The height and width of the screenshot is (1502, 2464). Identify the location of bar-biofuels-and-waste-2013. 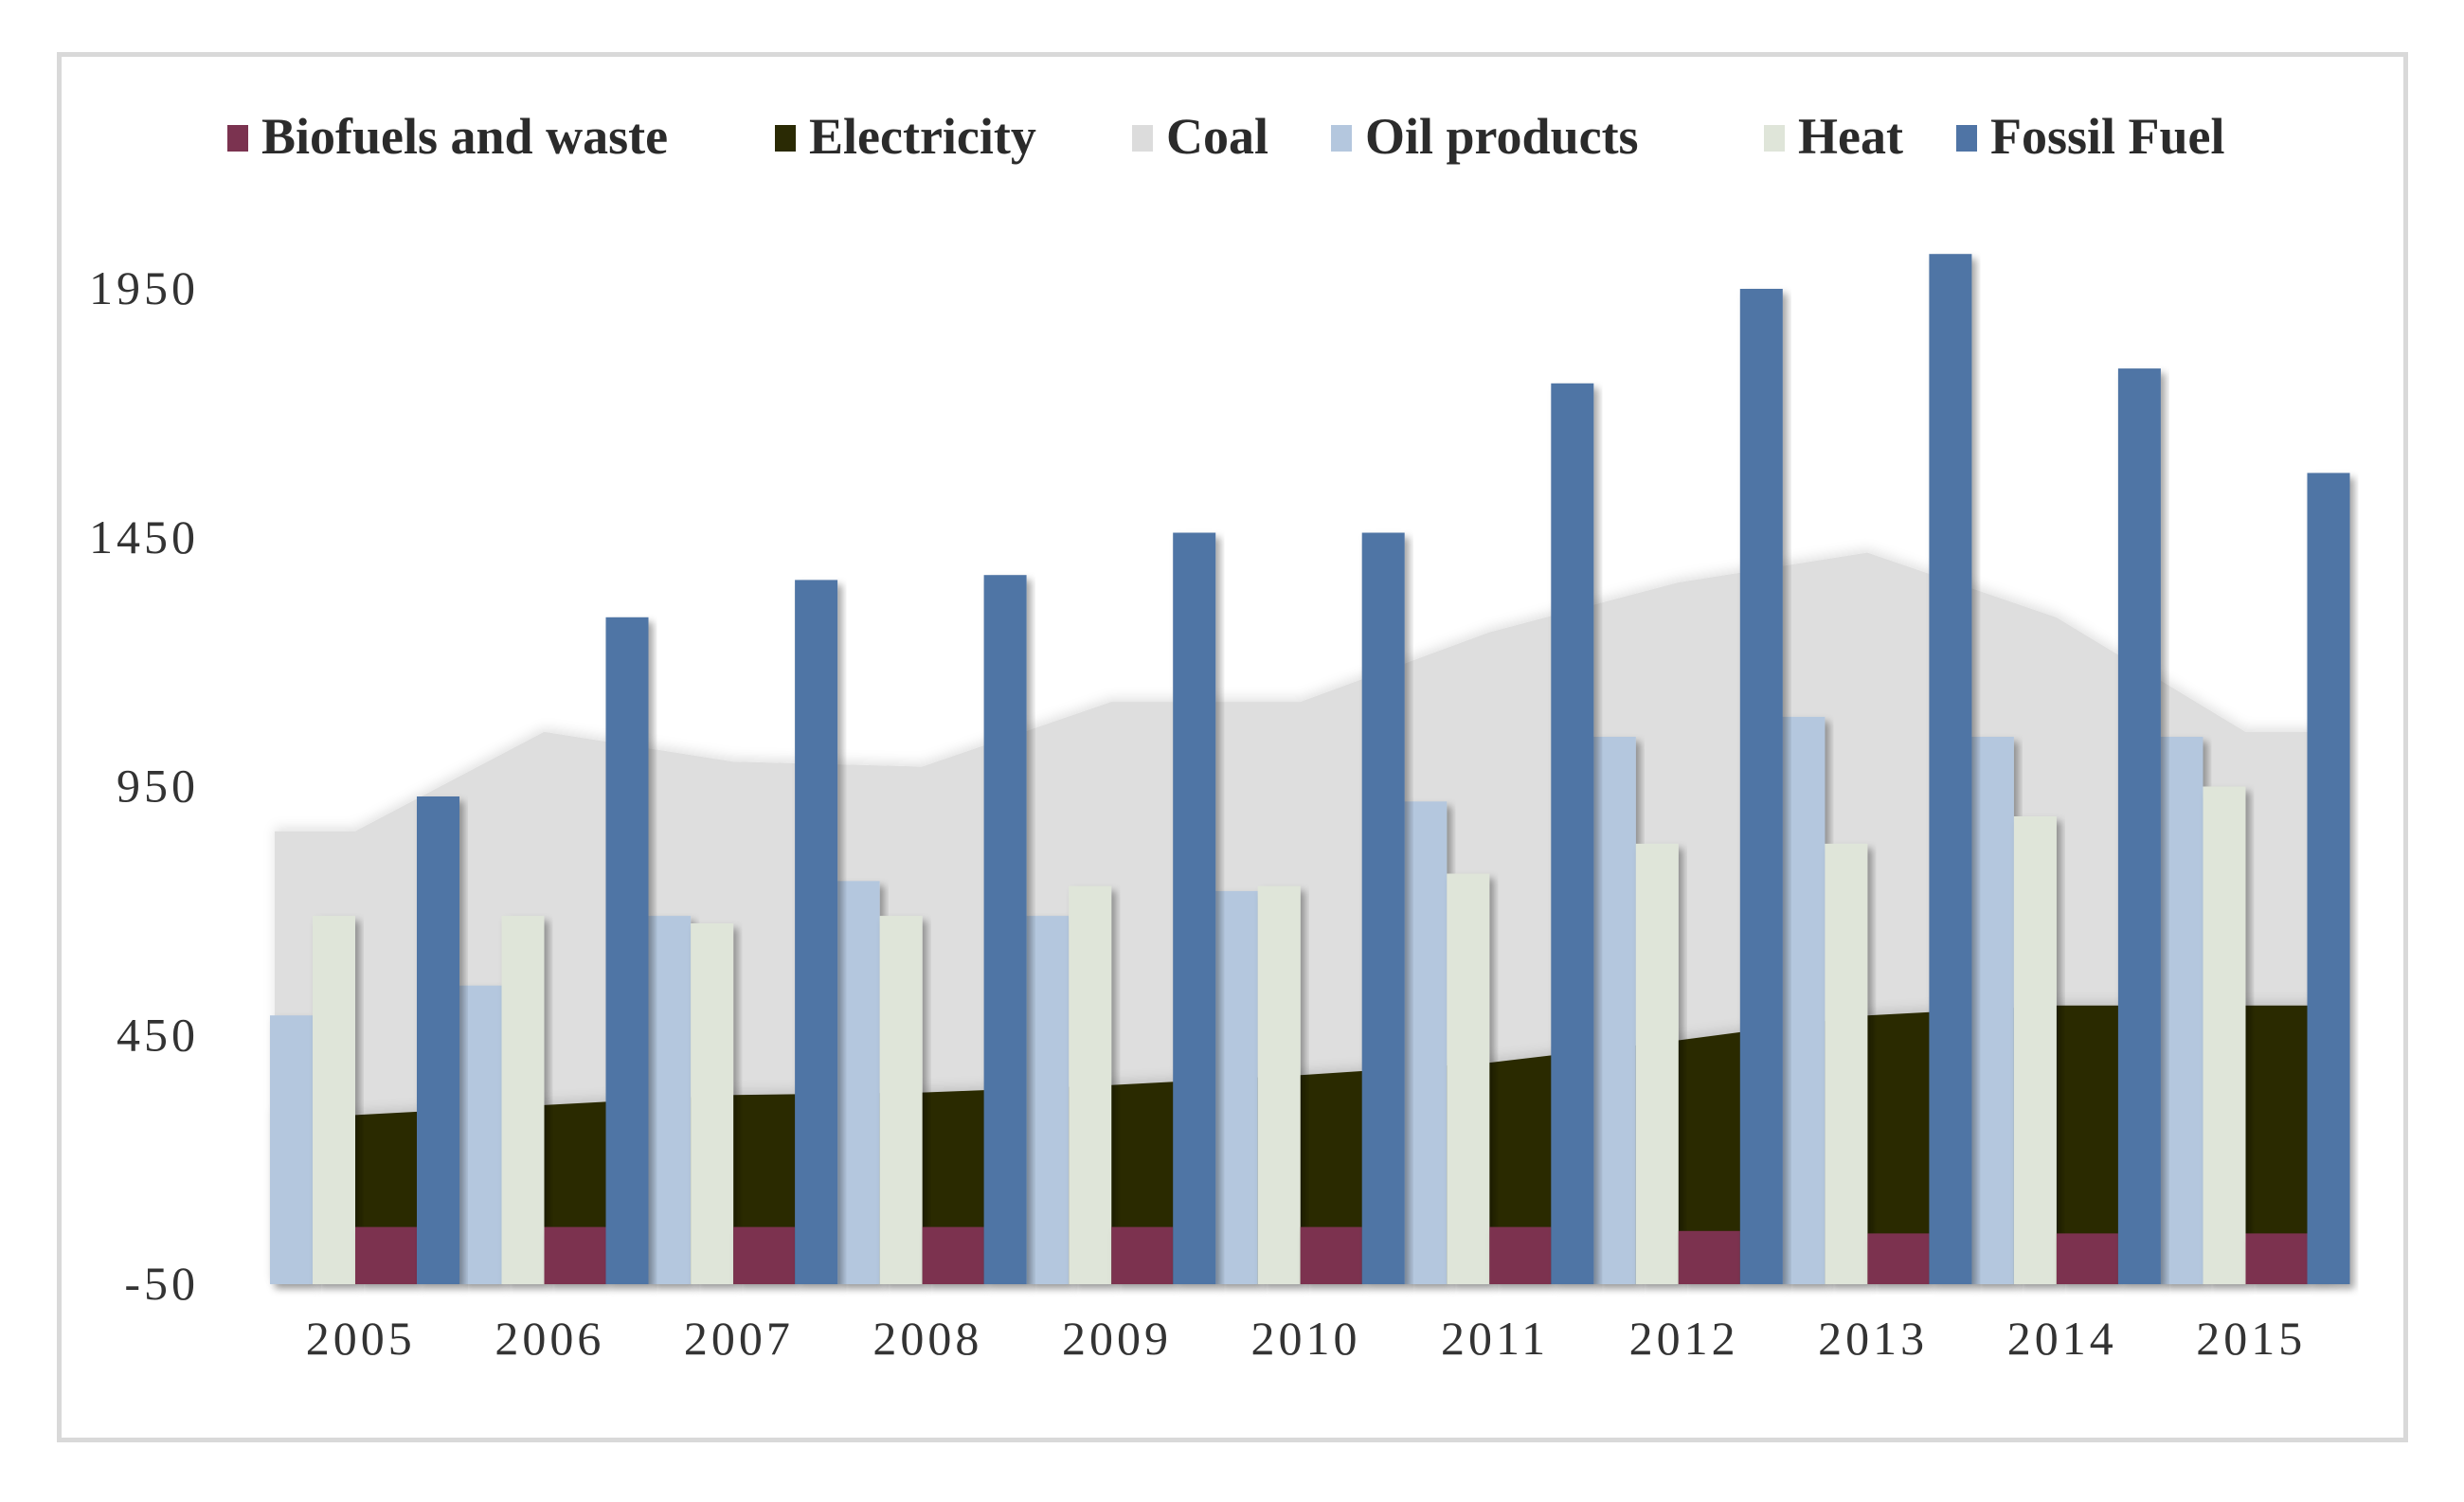
(1898, 1258).